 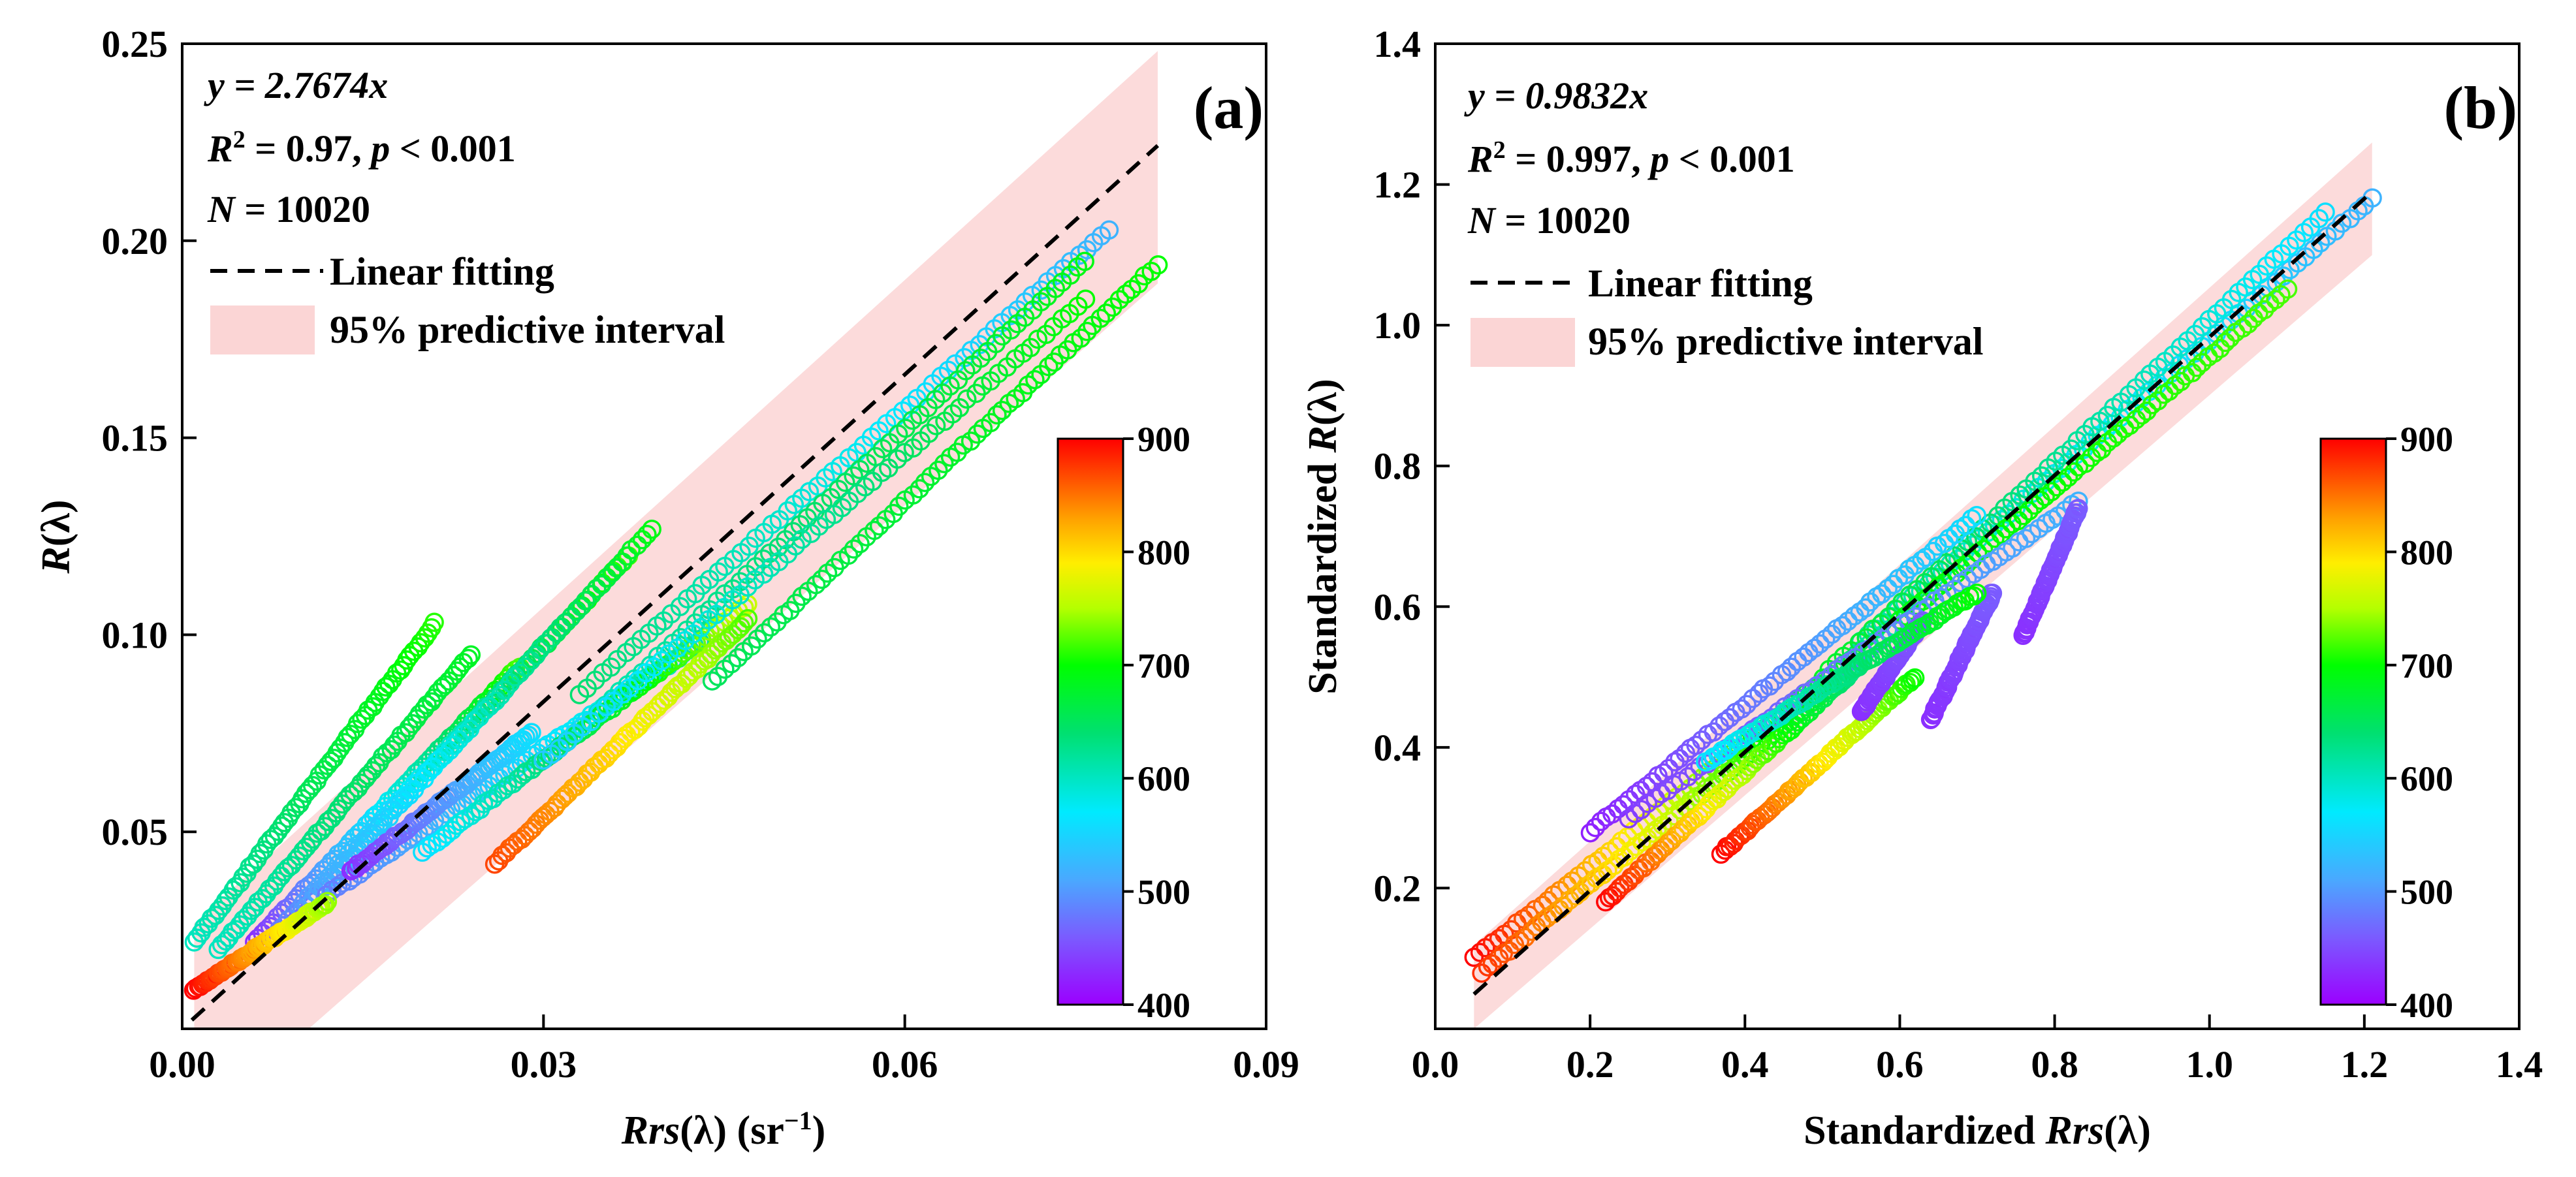 I want to click on panel-b-equation: y = 0.9832x, so click(x=1556, y=95).